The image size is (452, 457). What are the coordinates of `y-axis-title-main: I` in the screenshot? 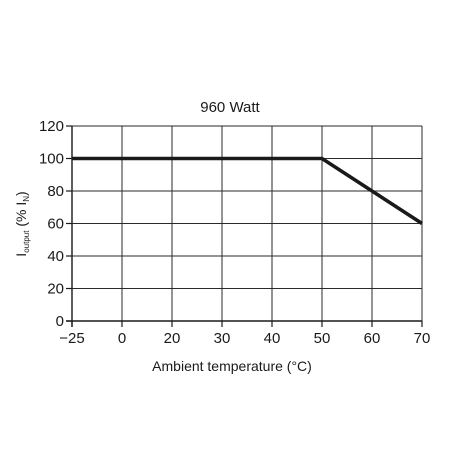 It's located at (21, 255).